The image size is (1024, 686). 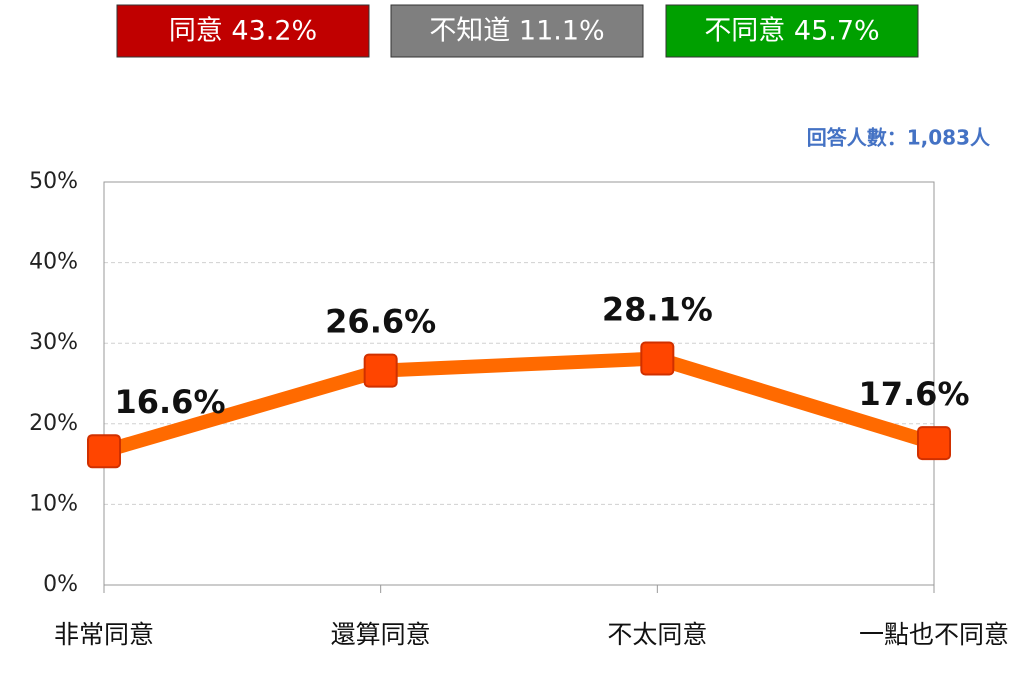 What do you see at coordinates (934, 634) in the screenshot?
I see `x-tick-label: 一點也不同意` at bounding box center [934, 634].